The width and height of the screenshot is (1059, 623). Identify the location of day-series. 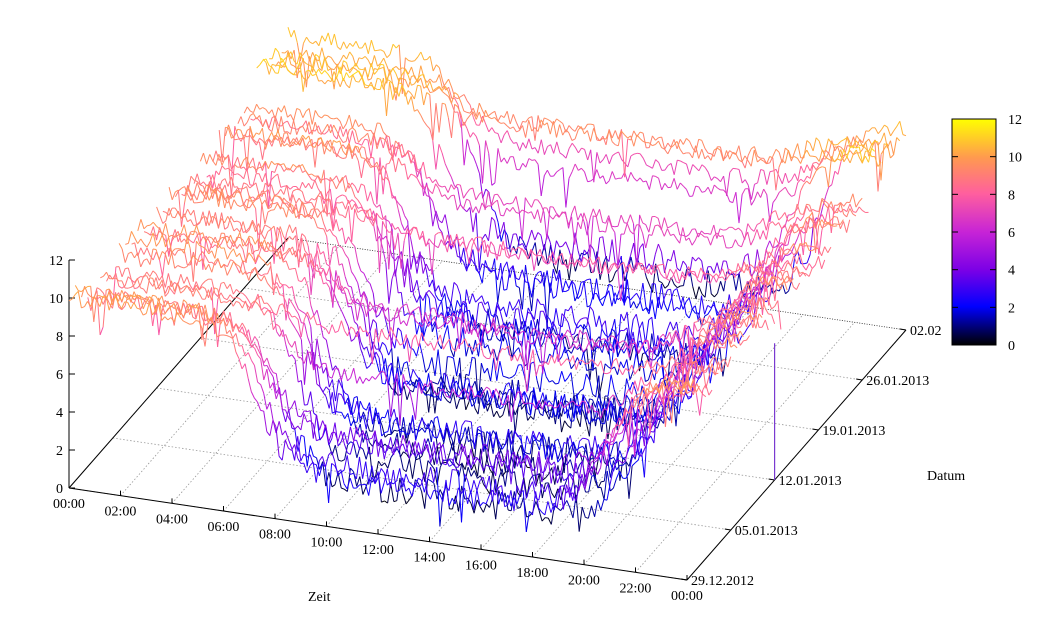
(591, 123).